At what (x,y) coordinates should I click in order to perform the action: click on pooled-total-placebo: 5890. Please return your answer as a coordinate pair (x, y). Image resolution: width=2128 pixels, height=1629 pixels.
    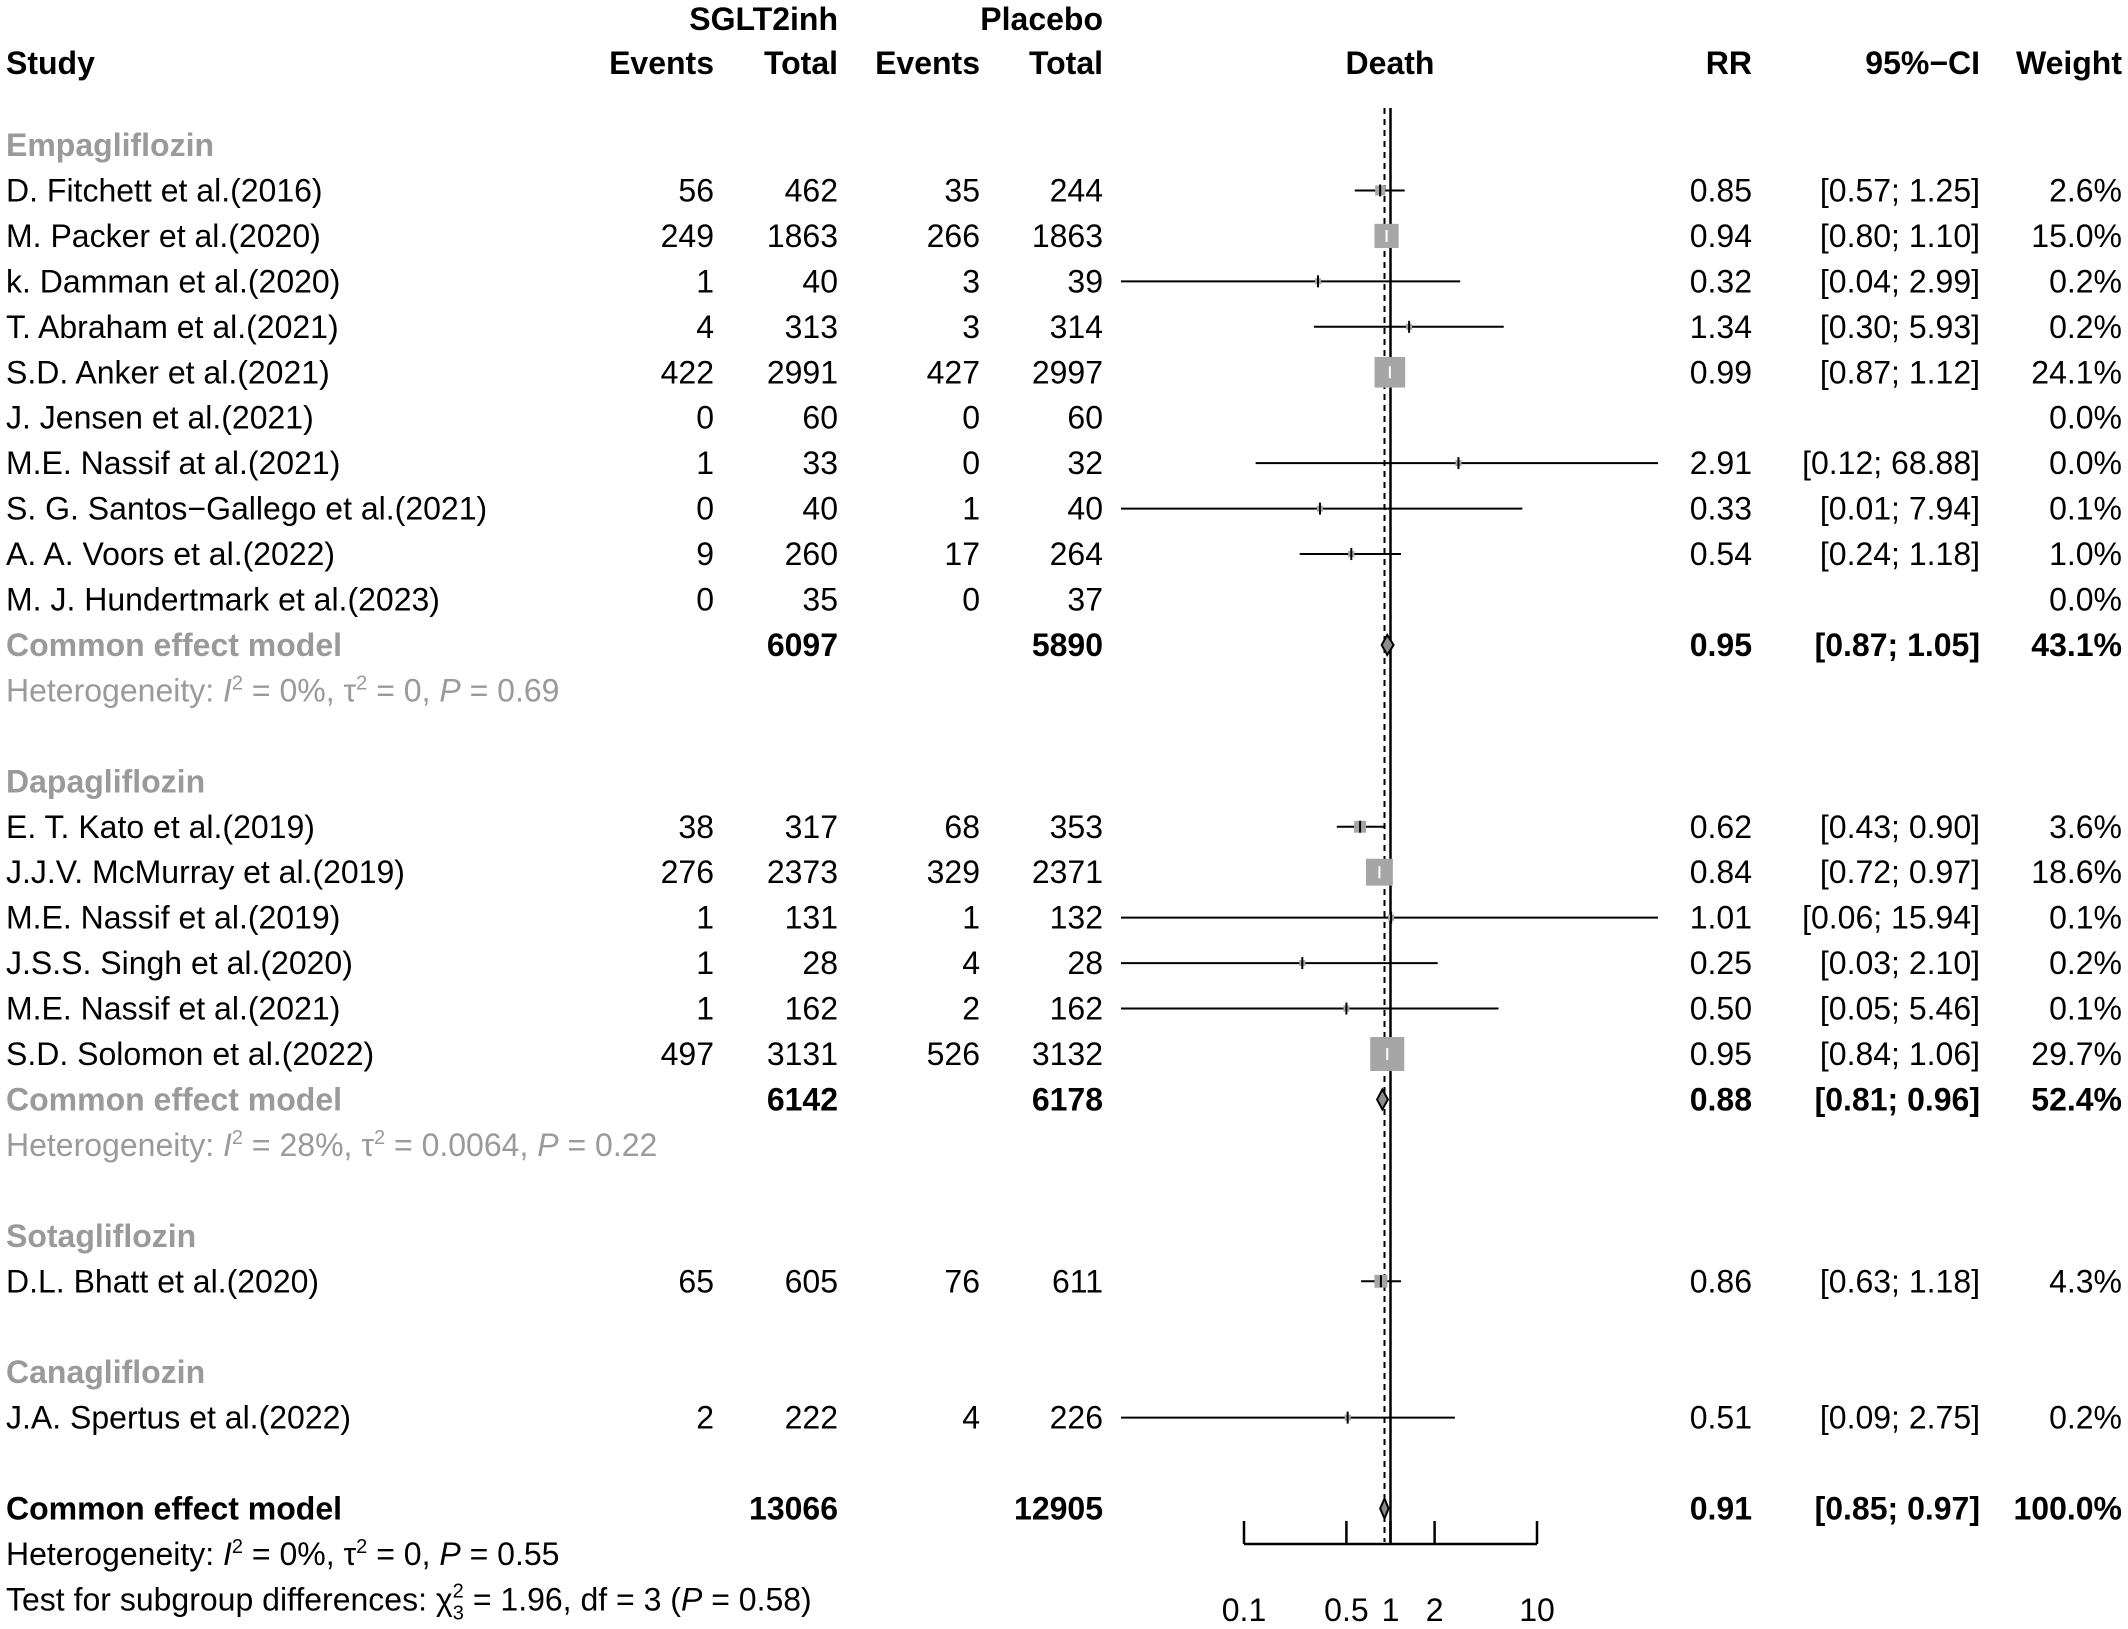
    Looking at the image, I should click on (1067, 645).